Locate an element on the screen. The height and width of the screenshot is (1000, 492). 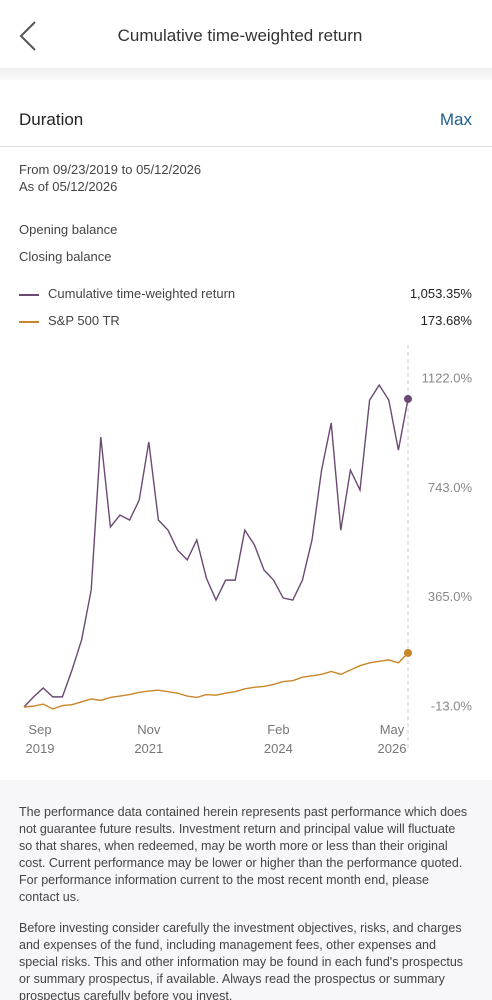
y-tick-label: 365.0% is located at coordinates (450, 596).